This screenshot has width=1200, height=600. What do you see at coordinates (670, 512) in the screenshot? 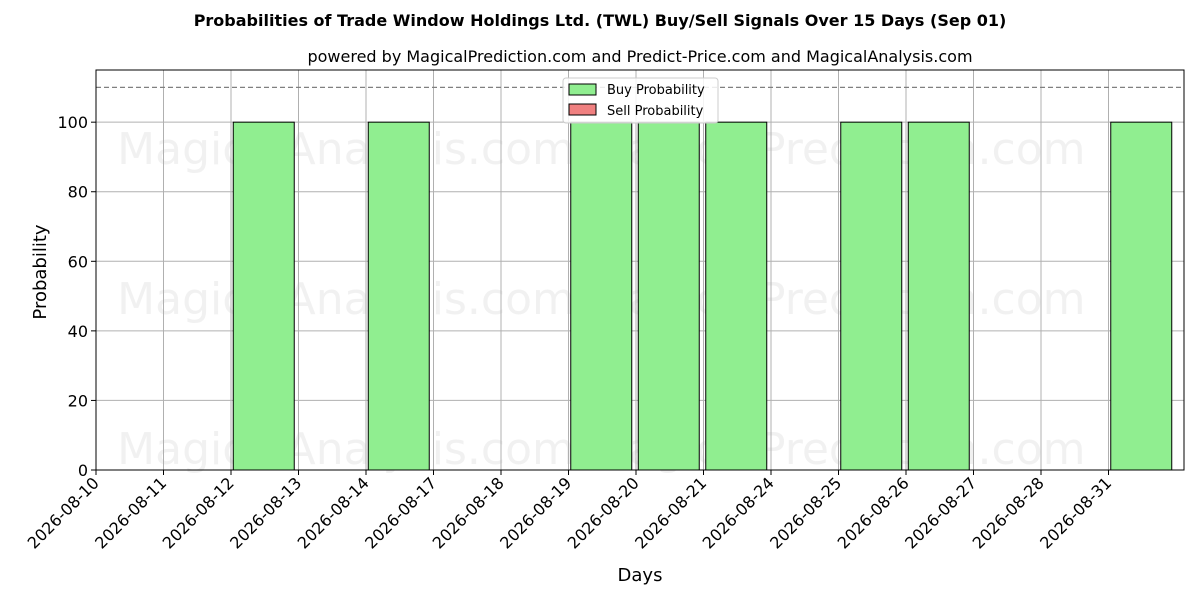
I see `x-tick-label: 2026-08-21` at bounding box center [670, 512].